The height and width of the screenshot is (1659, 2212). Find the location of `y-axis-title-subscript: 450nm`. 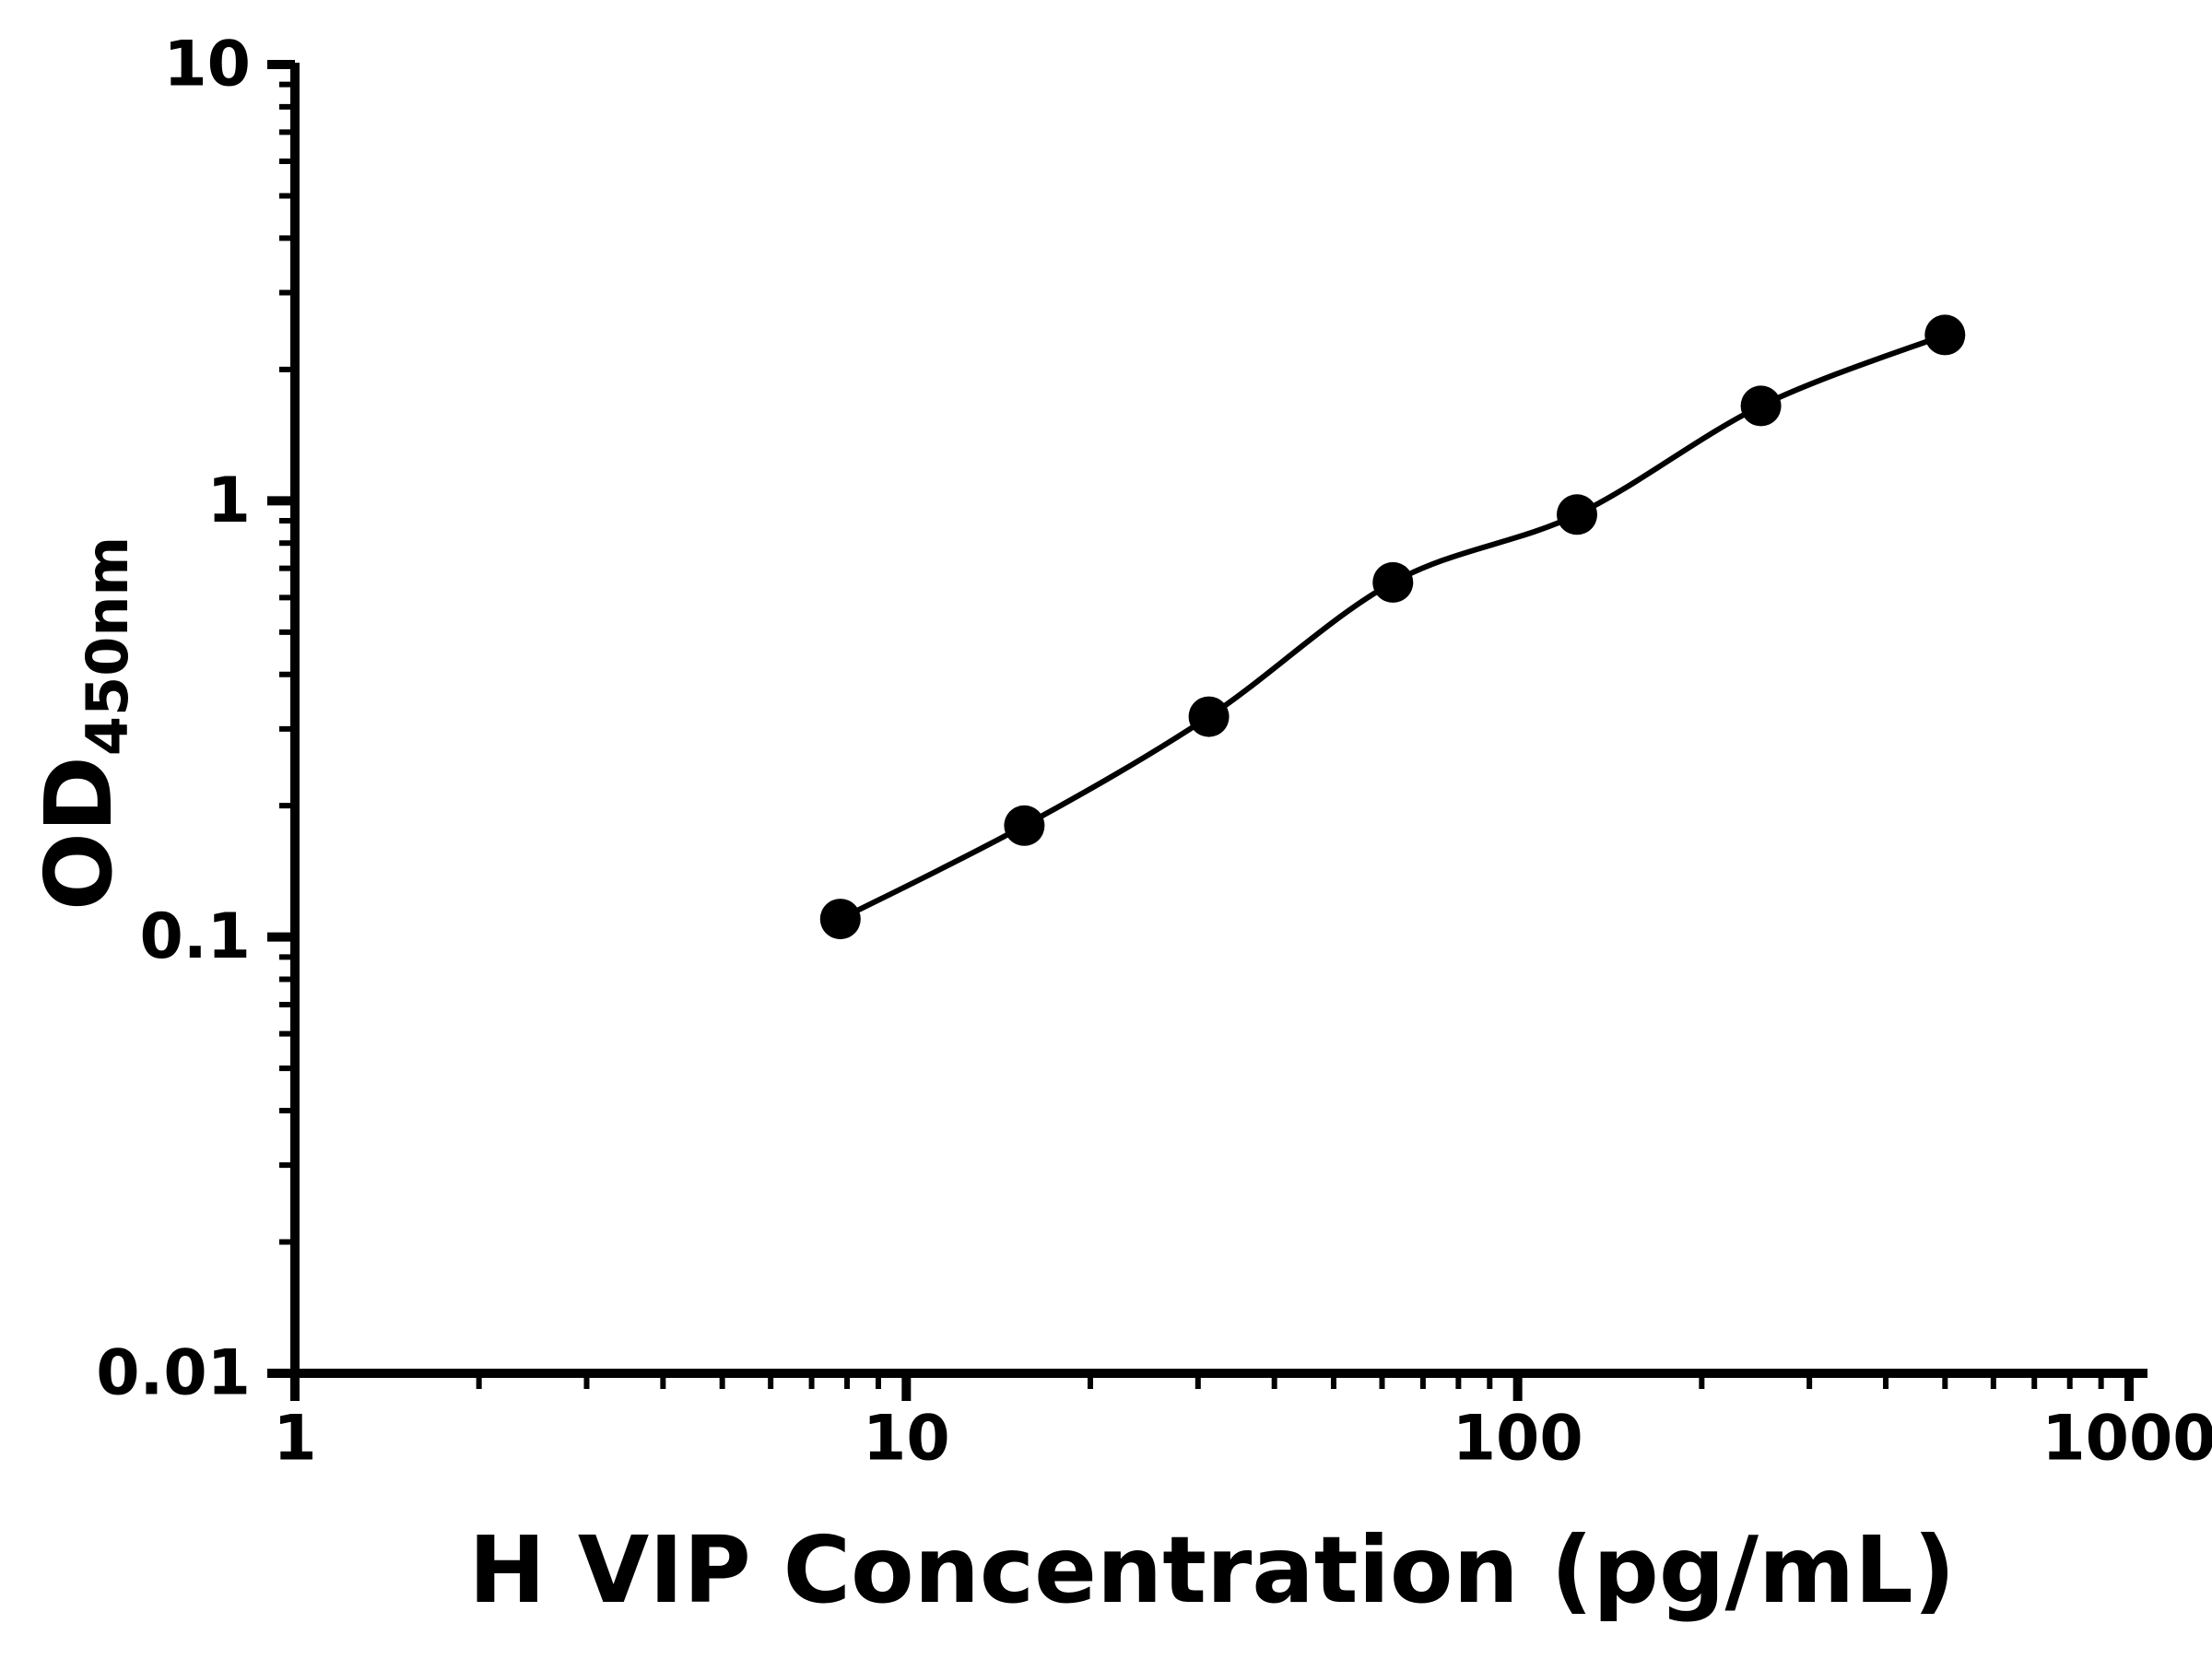

y-axis-title-subscript: 450nm is located at coordinates (107, 646).